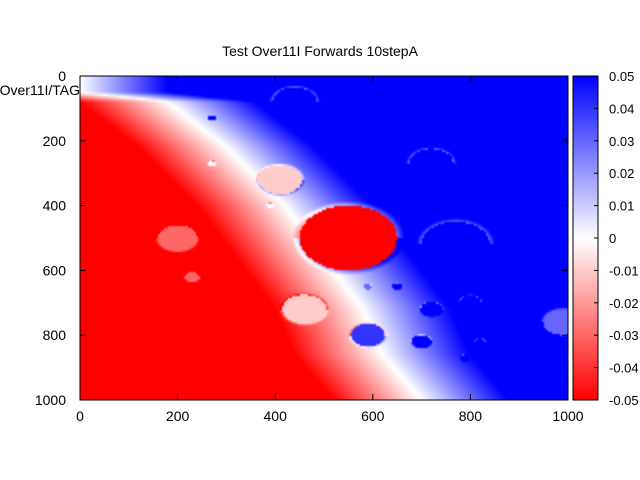 Image resolution: width=640 pixels, height=480 pixels. I want to click on colorbar-tick-label: -0.03, so click(624, 335).